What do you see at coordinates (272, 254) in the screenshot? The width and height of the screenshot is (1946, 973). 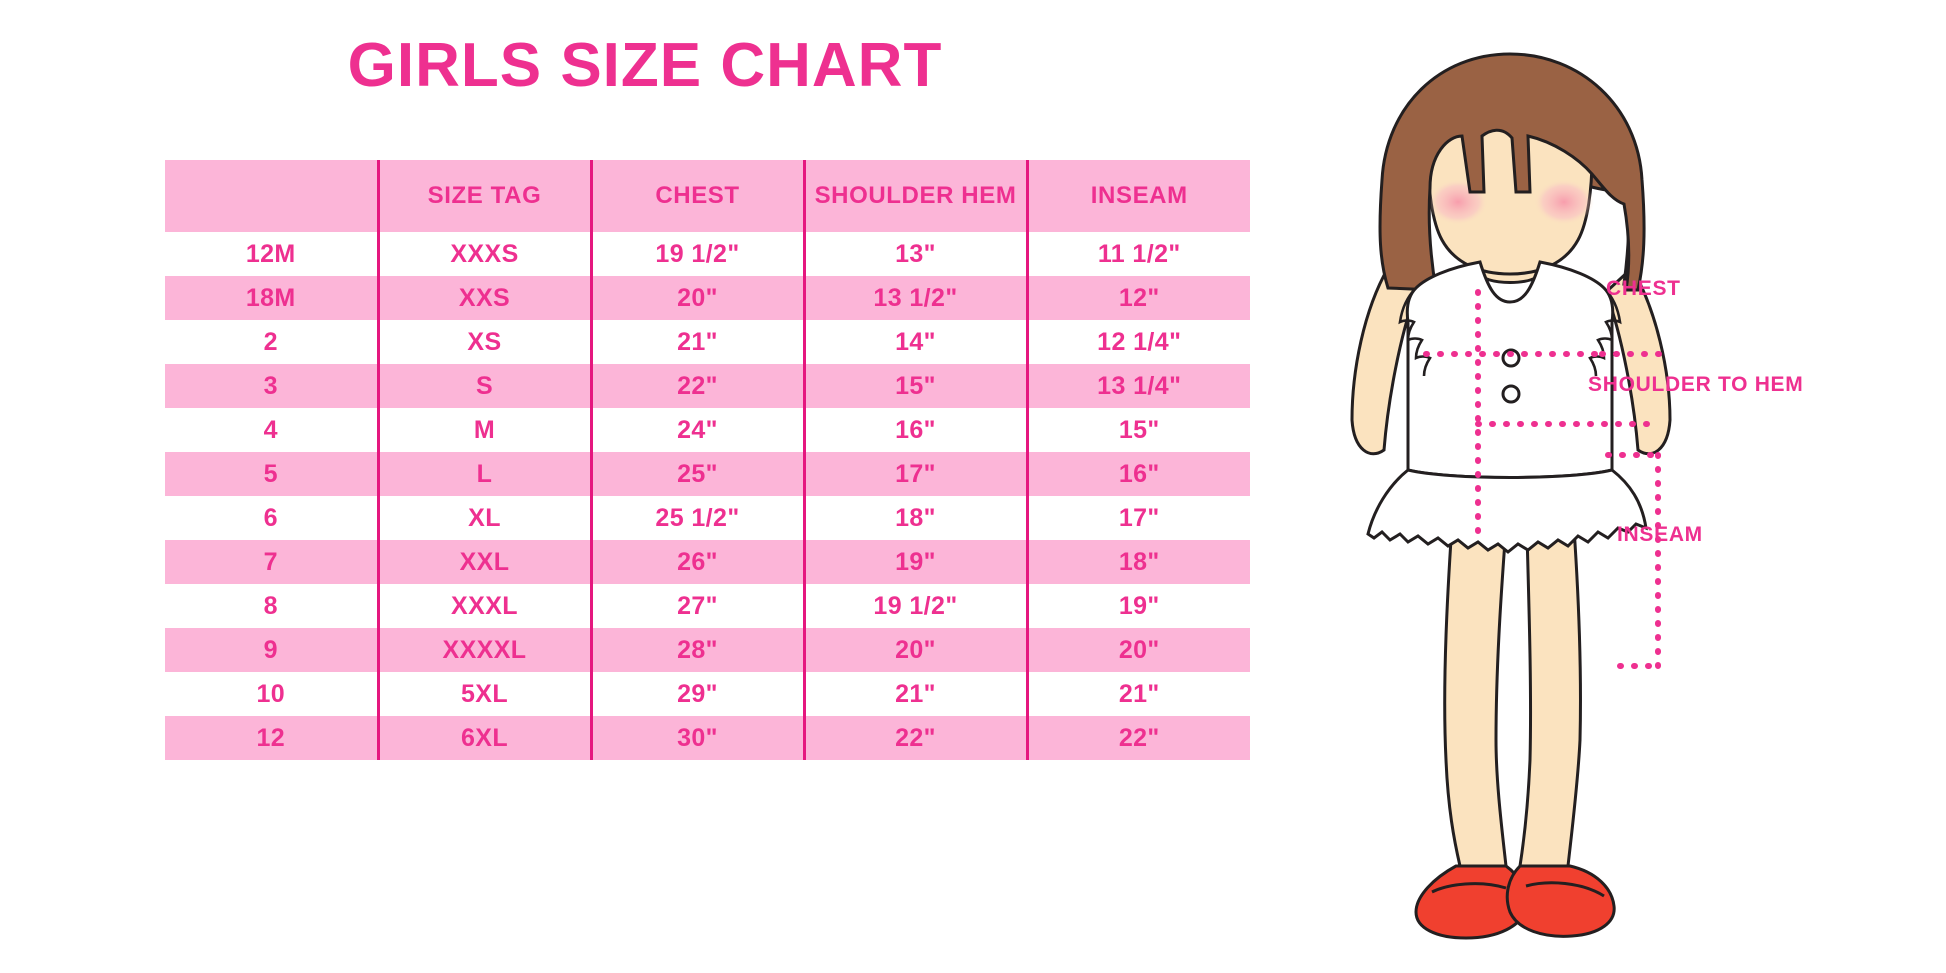 I see `cell-size: 12M` at bounding box center [272, 254].